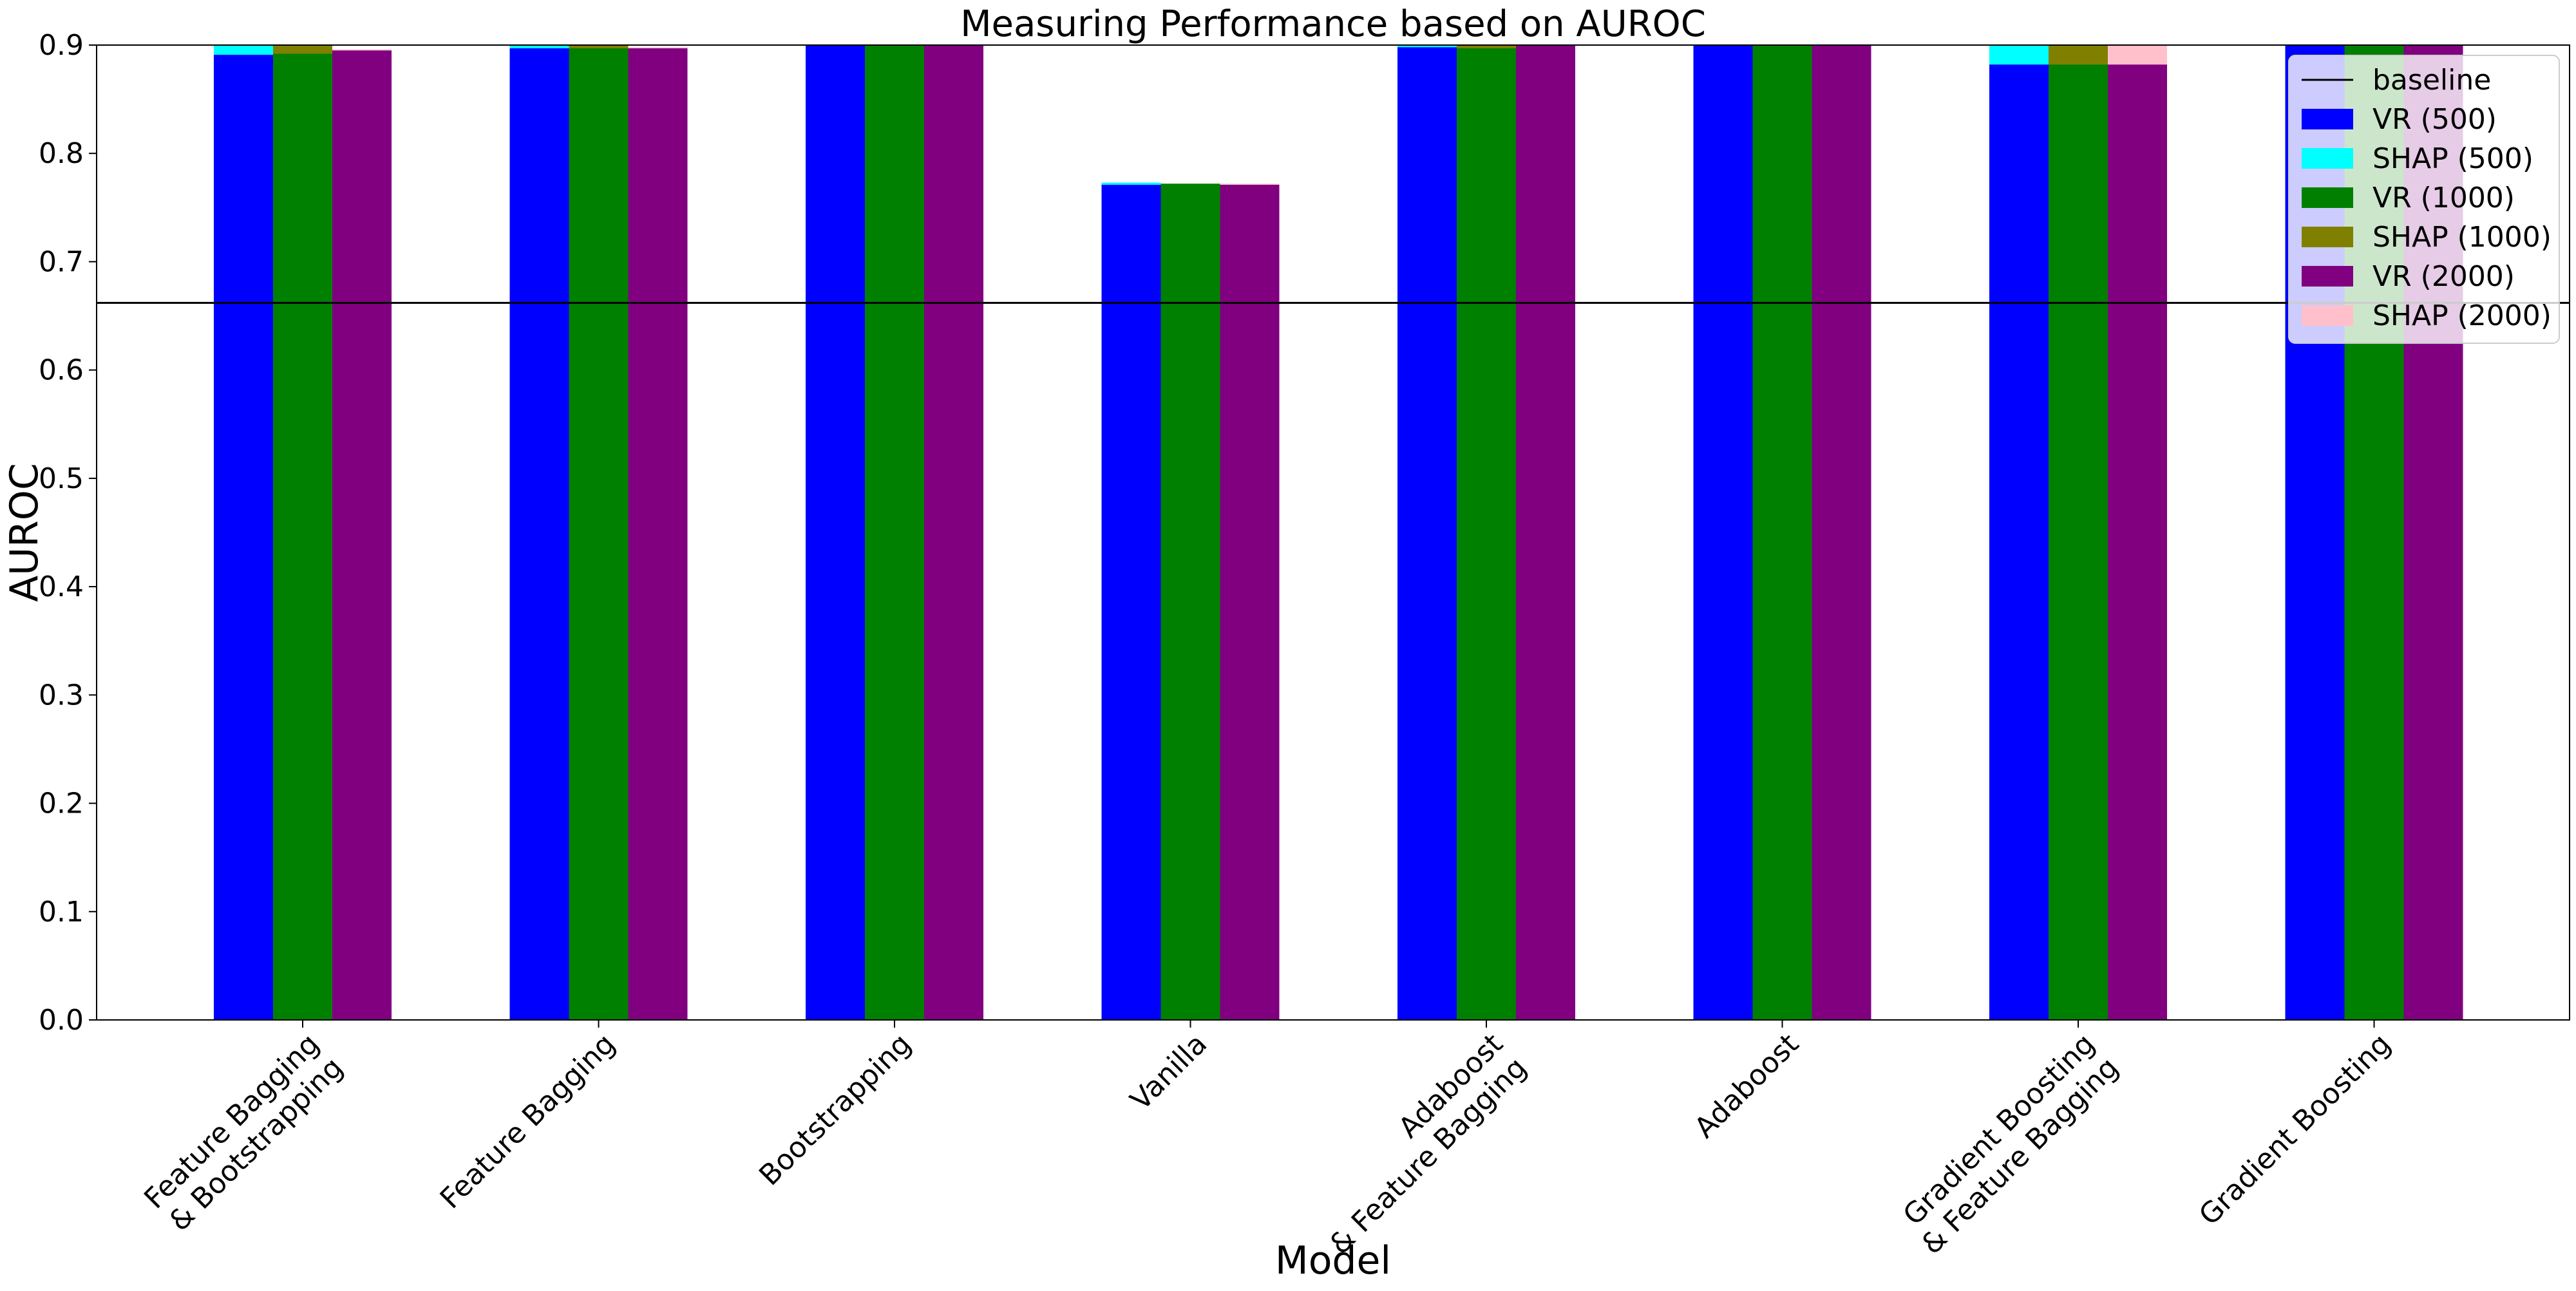  Describe the element at coordinates (62, 153) in the screenshot. I see `y-tick-label: 0.8` at that location.